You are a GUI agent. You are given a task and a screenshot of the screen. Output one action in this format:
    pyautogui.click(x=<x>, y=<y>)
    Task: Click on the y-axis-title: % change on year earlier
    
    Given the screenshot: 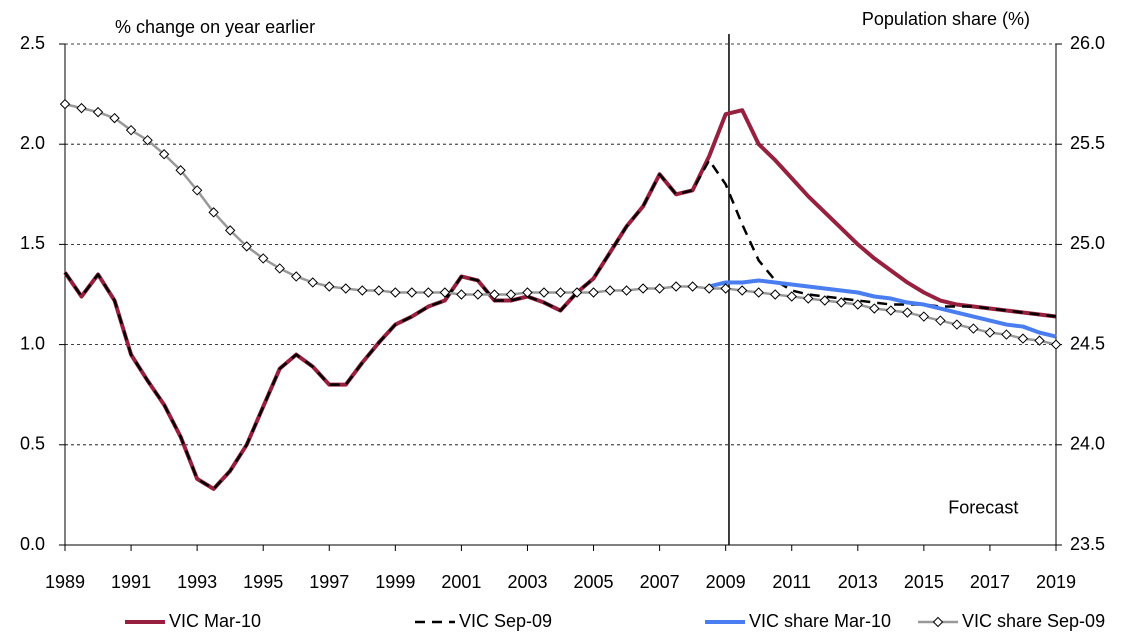 What is the action you would take?
    pyautogui.click(x=215, y=27)
    